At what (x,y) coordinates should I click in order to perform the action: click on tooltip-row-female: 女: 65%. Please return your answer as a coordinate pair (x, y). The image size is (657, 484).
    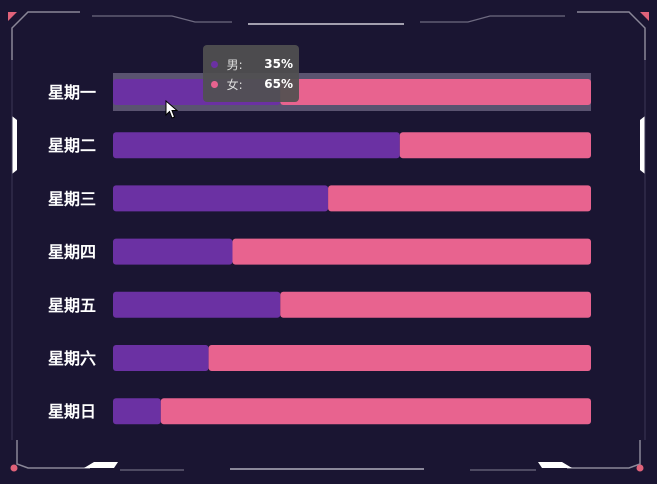
    Looking at the image, I should click on (252, 84).